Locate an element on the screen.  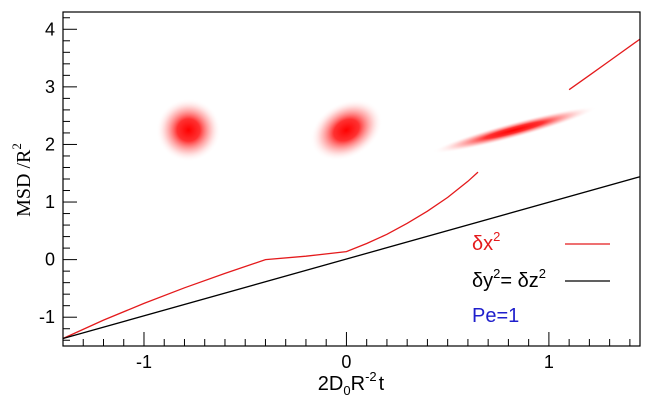
y-axis-label-sup: 2 is located at coordinates (16, 146).